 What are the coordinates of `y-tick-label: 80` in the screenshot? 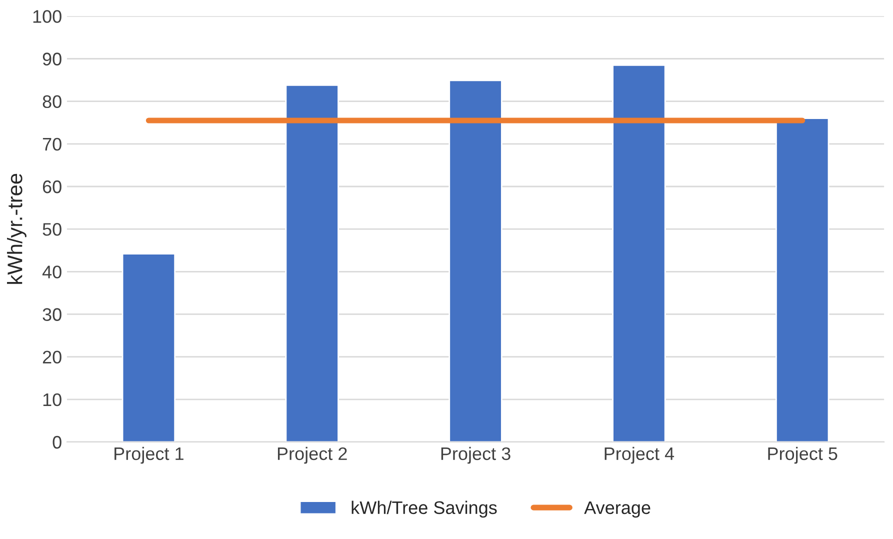 It's located at (52, 101).